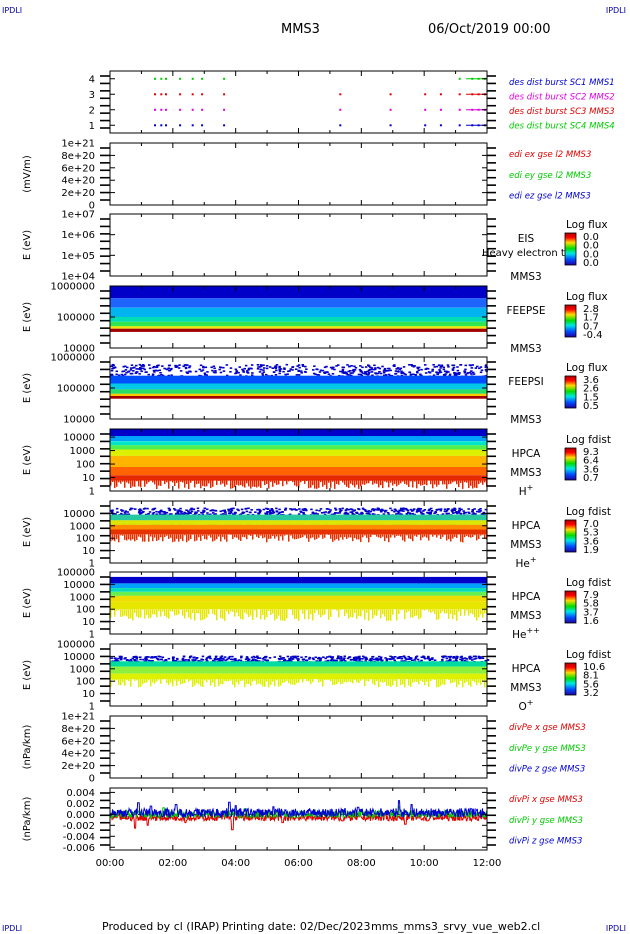 The image size is (630, 934). I want to click on y-tick-label: 8e+20, so click(78, 156).